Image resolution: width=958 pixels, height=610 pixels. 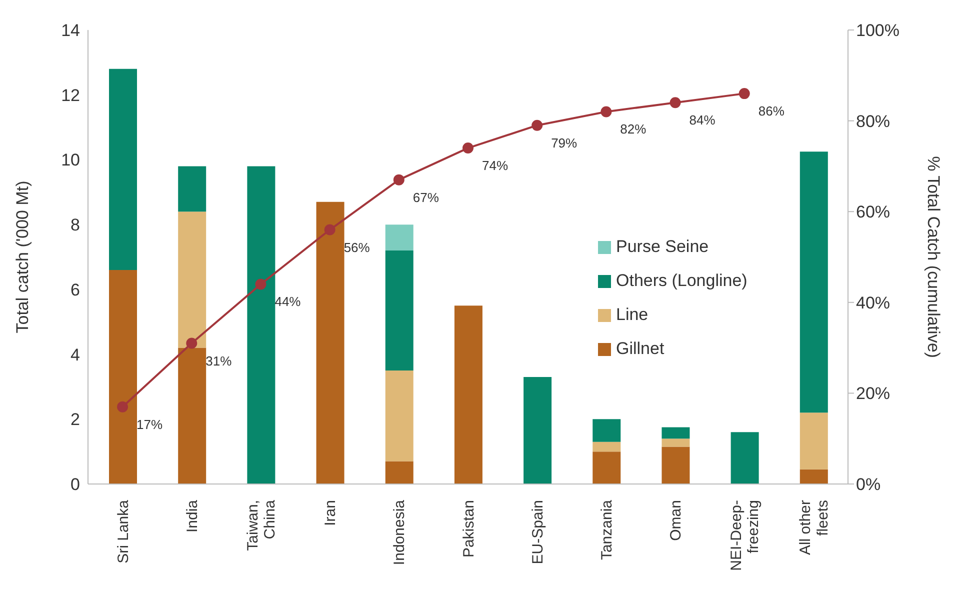 I want to click on y-axis-title: Total catch ('000 Mt), so click(x=22, y=257).